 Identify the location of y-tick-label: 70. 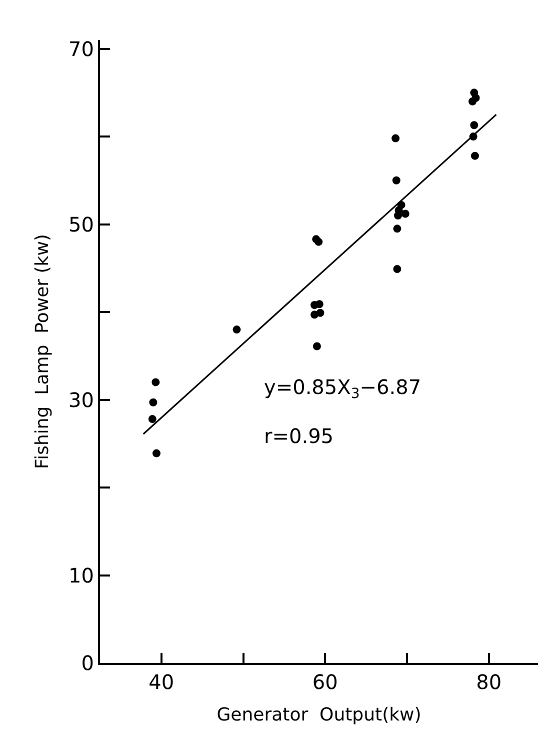
(81, 48).